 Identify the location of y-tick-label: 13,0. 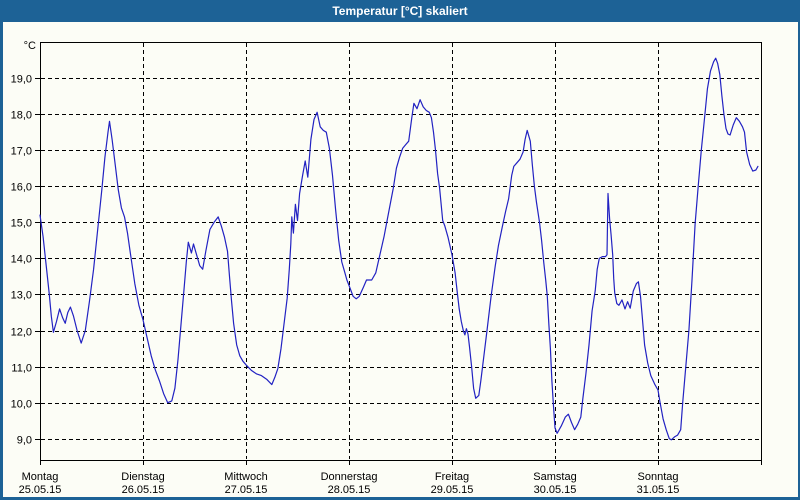
(21, 296).